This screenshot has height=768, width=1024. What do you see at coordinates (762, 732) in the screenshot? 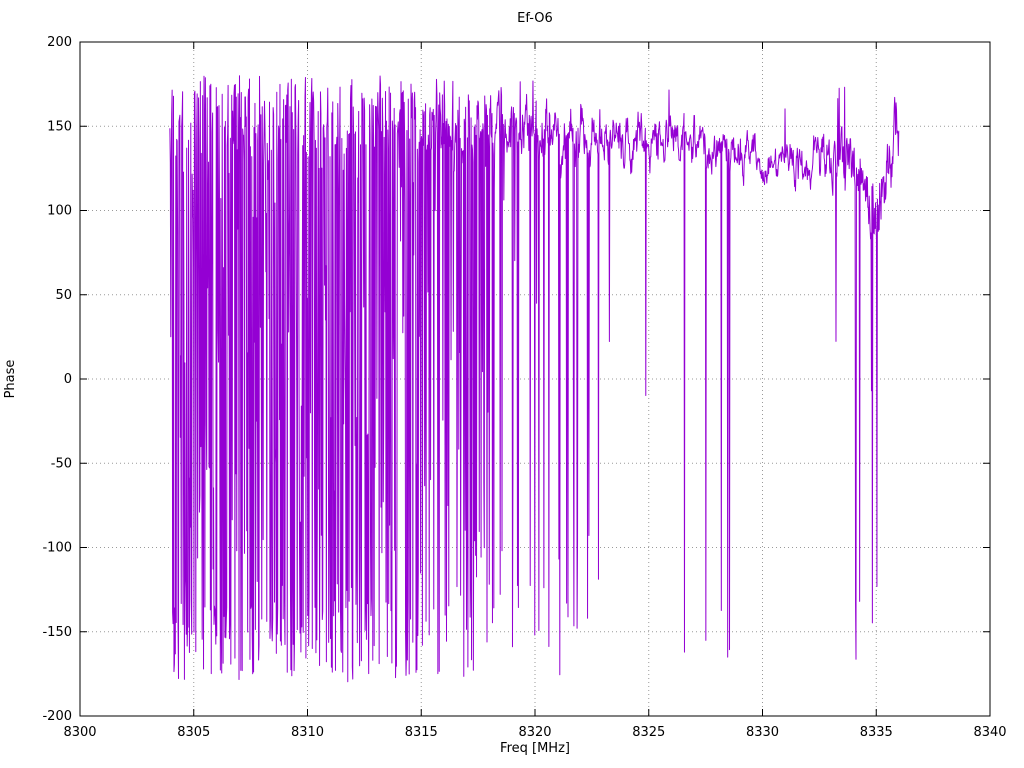
I see `x-tick-label: 8330` at bounding box center [762, 732].